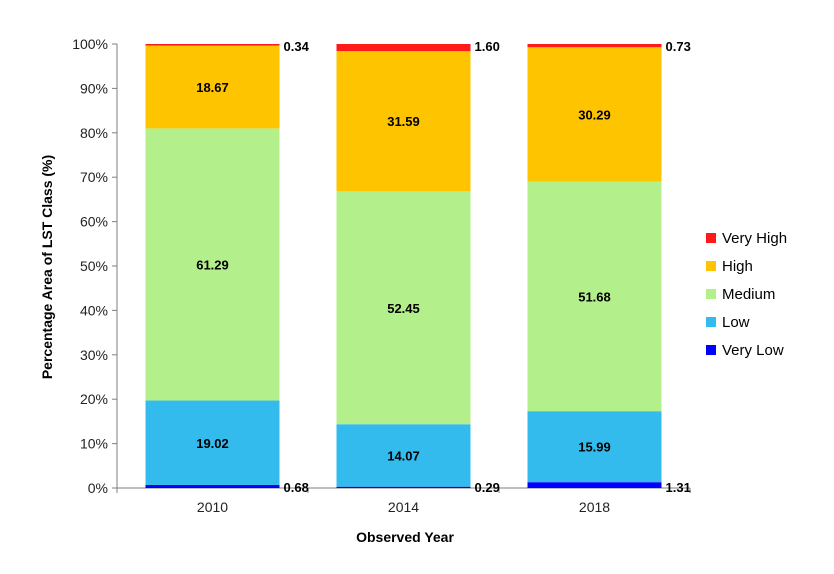  I want to click on bar-very-high-2018, so click(594, 46).